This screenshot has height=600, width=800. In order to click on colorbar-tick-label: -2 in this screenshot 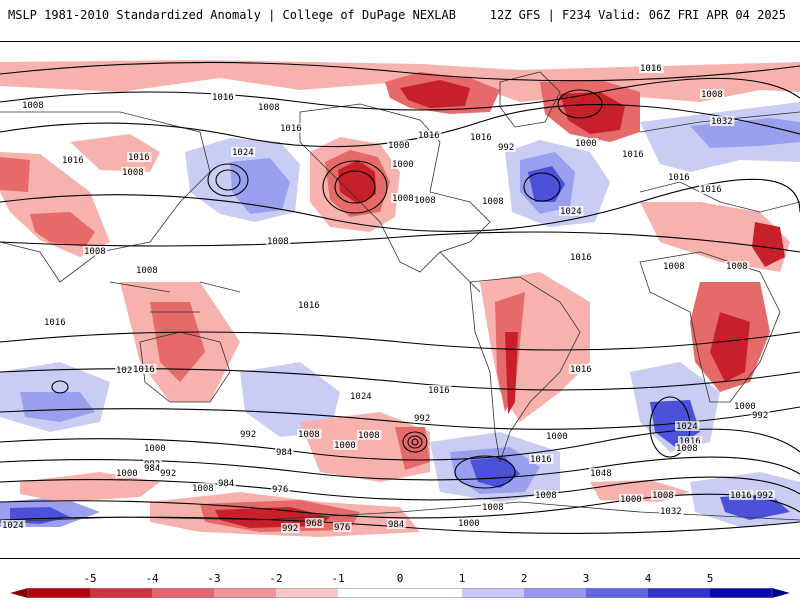, I will do `click(276, 578)`.